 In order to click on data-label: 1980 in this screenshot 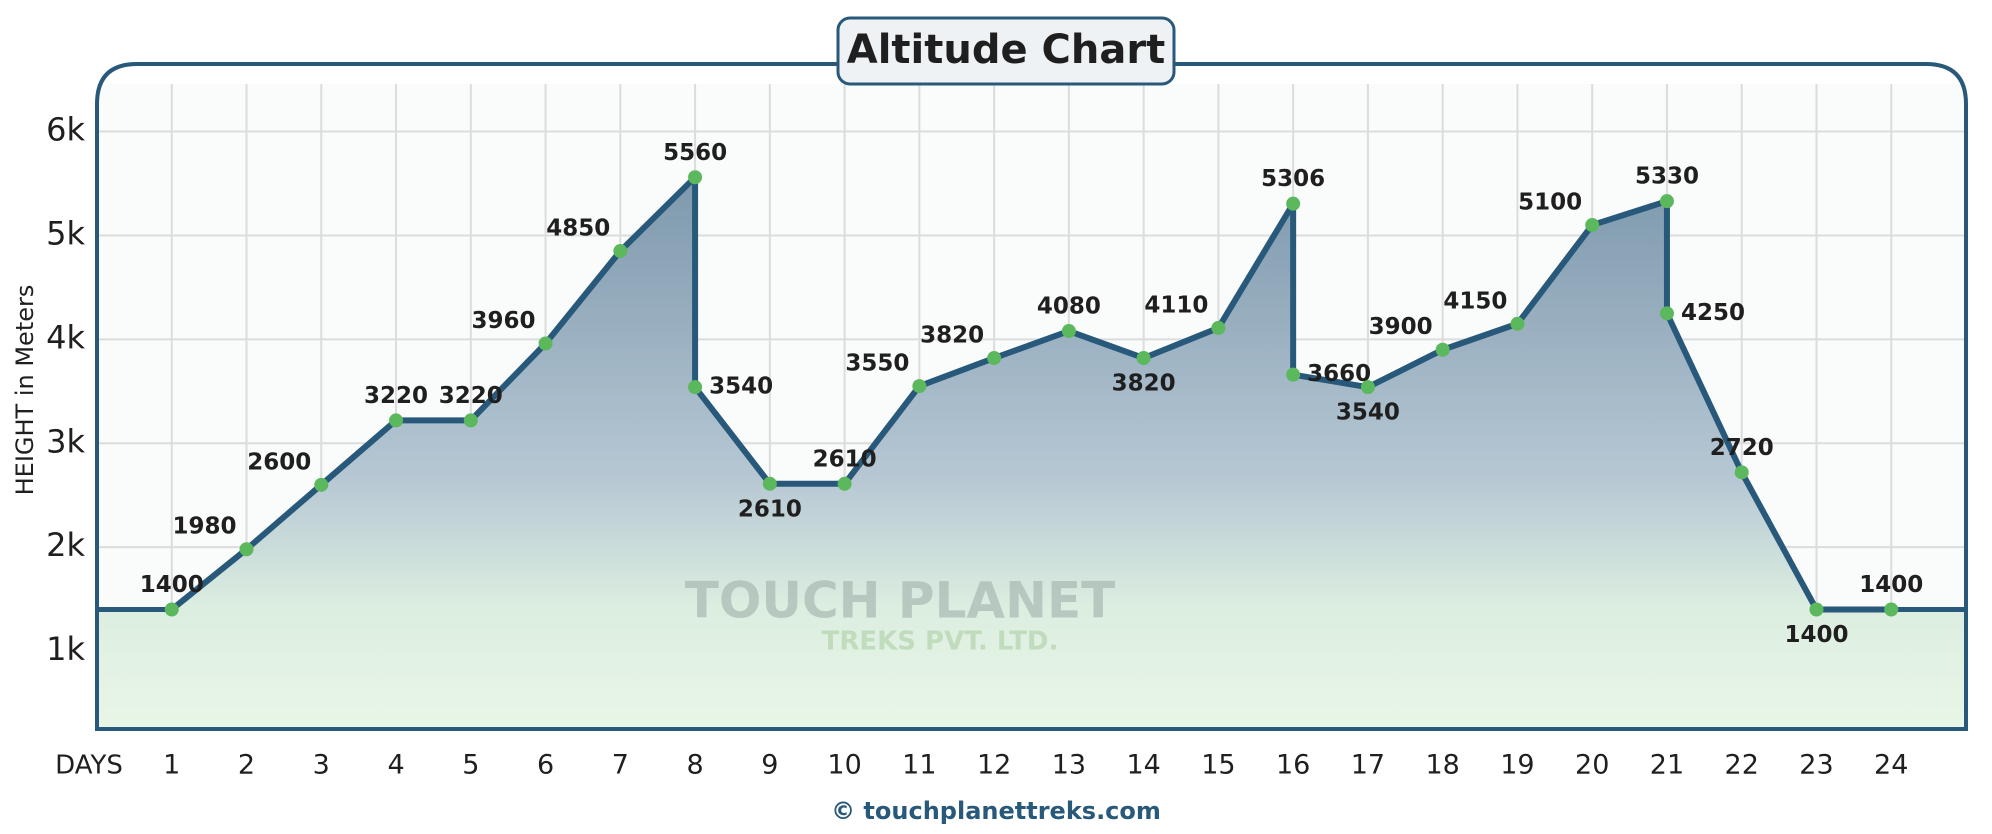, I will do `click(205, 527)`.